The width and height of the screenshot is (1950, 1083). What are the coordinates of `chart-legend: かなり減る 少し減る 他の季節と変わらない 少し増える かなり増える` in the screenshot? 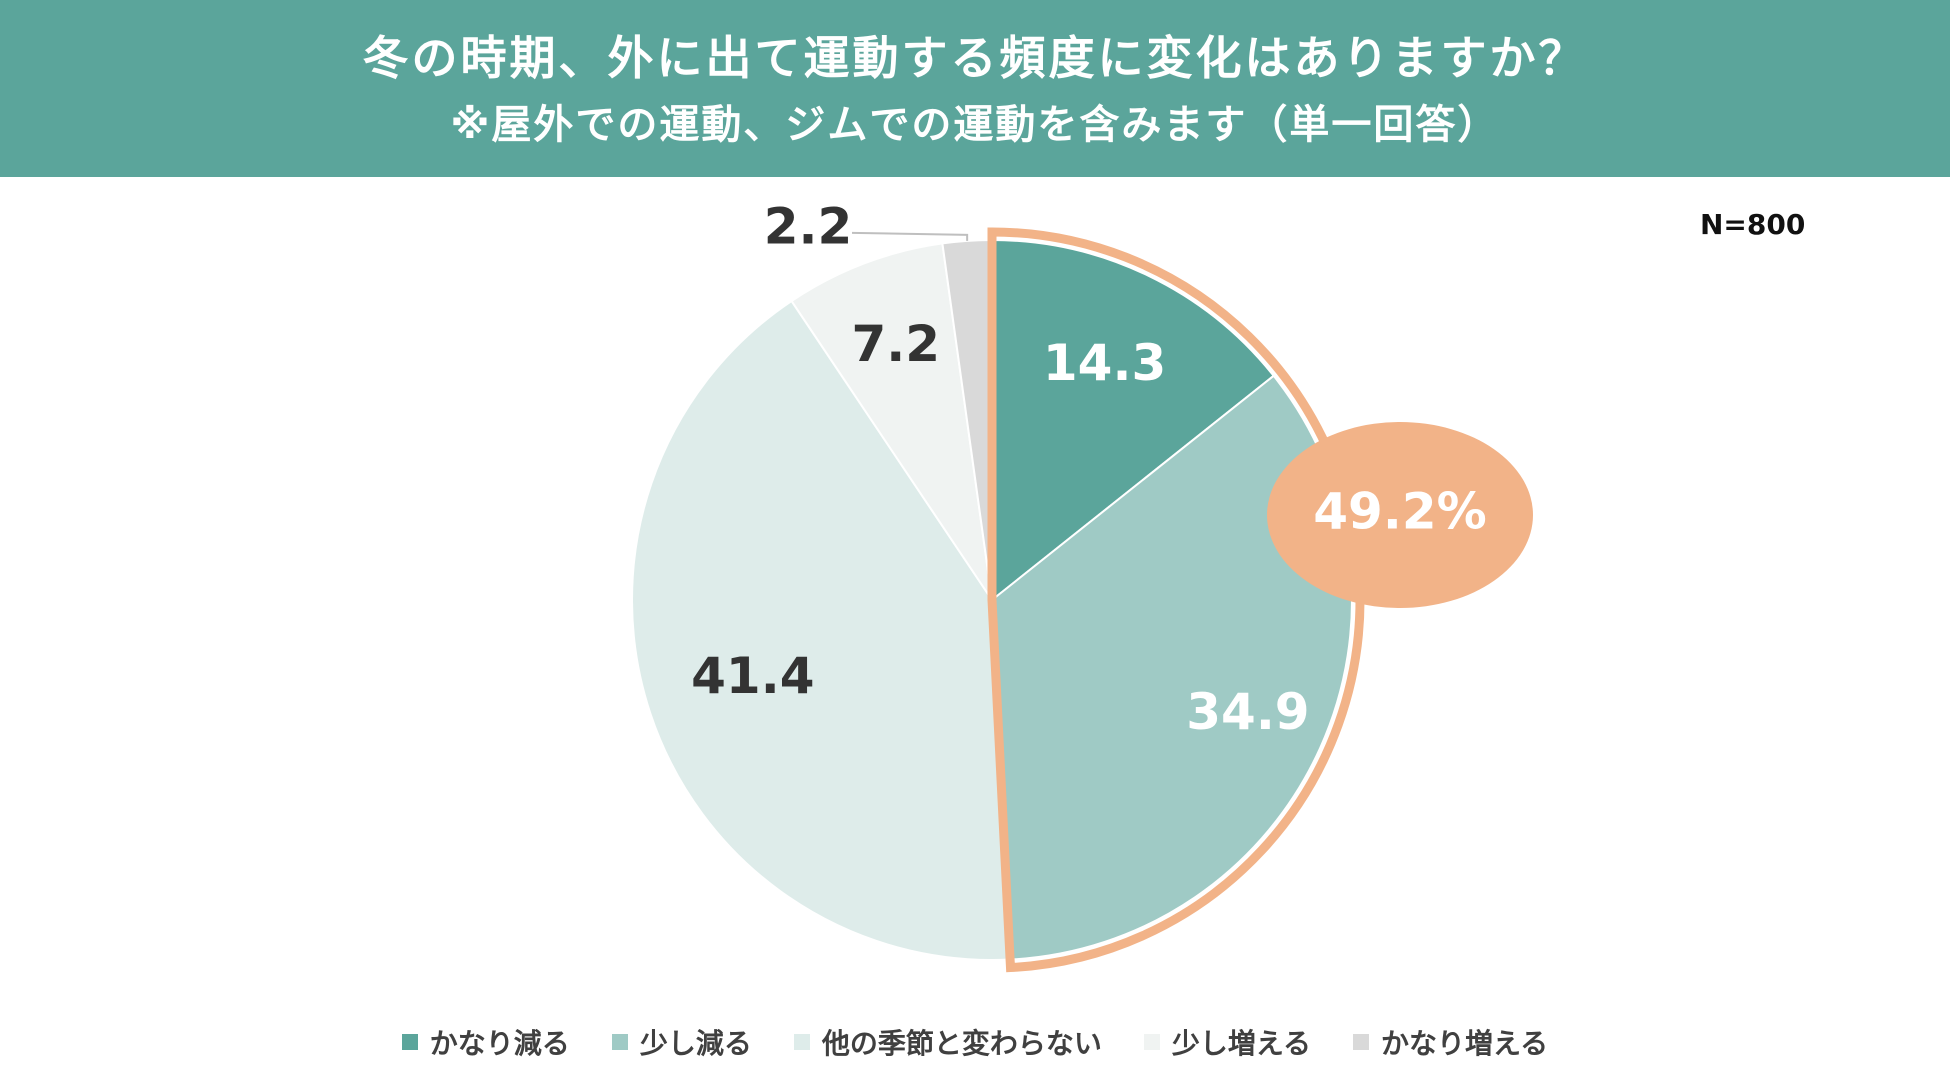 It's located at (975, 1042).